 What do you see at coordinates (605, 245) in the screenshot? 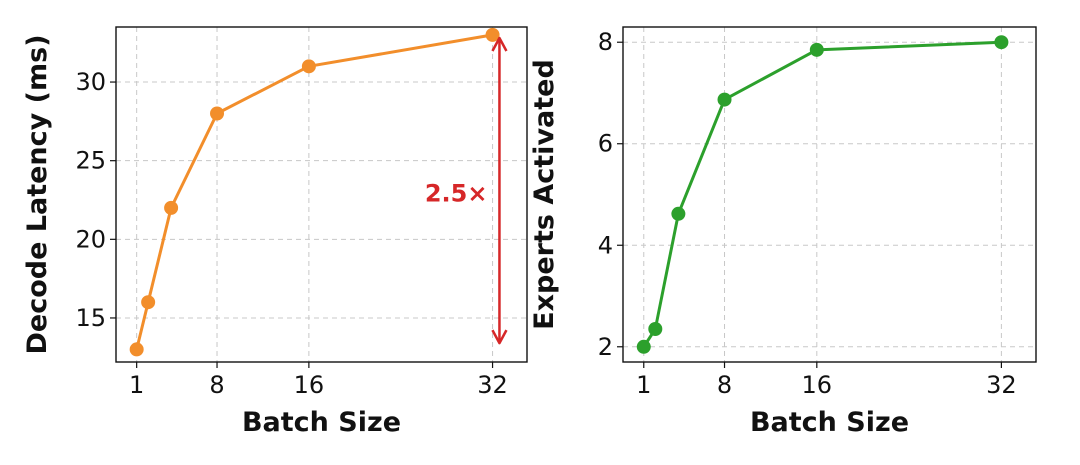
I see `experts-y-tick-label: 4` at bounding box center [605, 245].